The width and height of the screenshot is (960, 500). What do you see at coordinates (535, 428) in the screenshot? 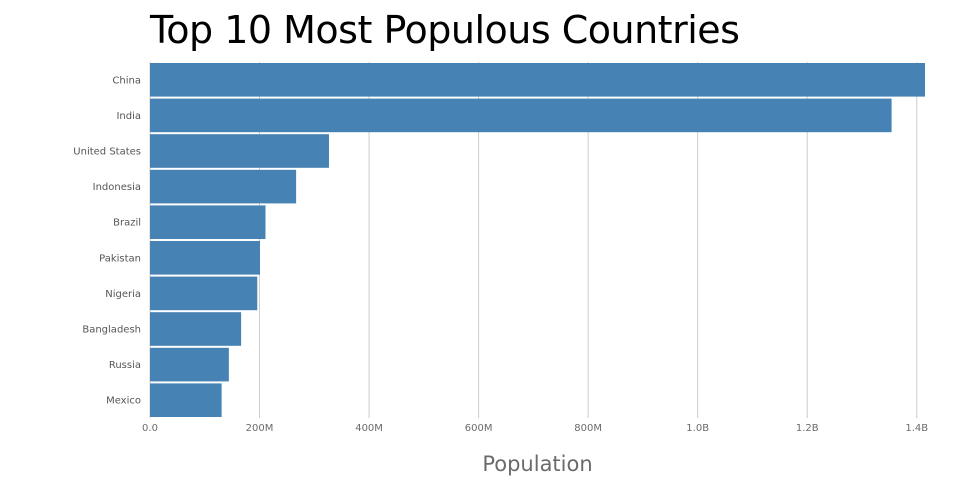
I see `x-tick-labels: 0.0 200M 400M 600M 800M 1.0B 1.2B 1.4B` at bounding box center [535, 428].